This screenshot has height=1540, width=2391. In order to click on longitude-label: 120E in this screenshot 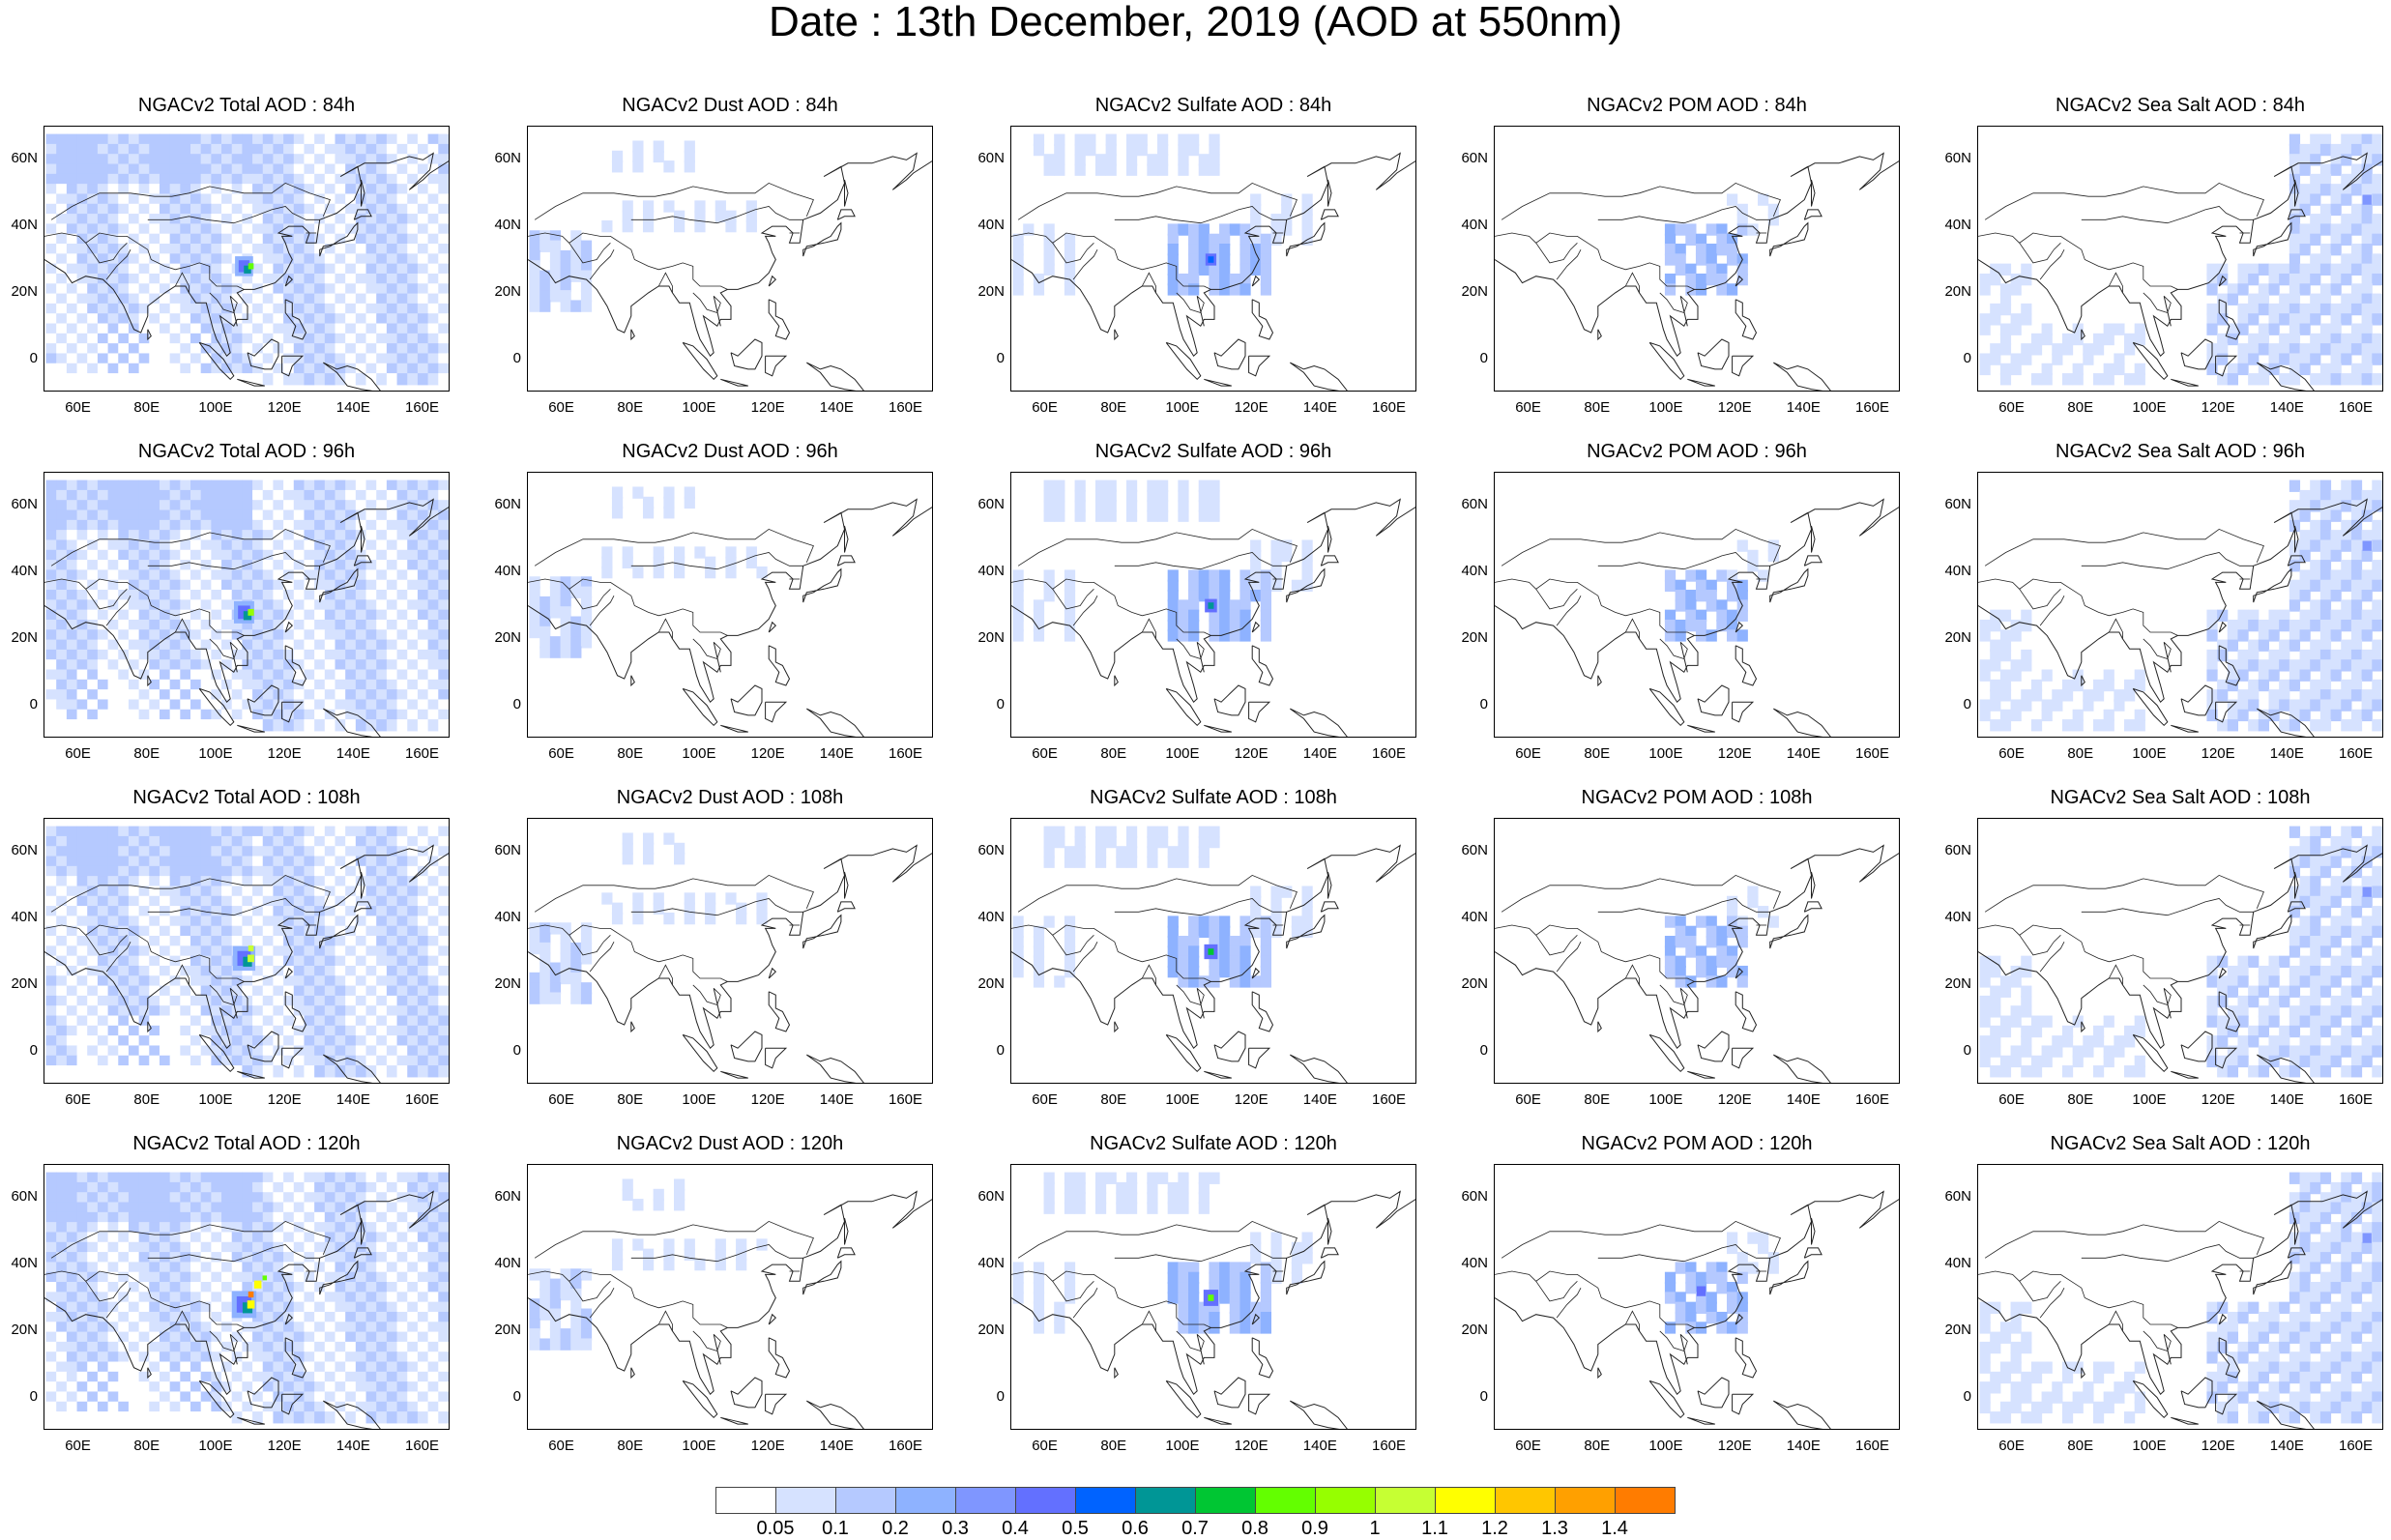, I will do `click(768, 407)`.